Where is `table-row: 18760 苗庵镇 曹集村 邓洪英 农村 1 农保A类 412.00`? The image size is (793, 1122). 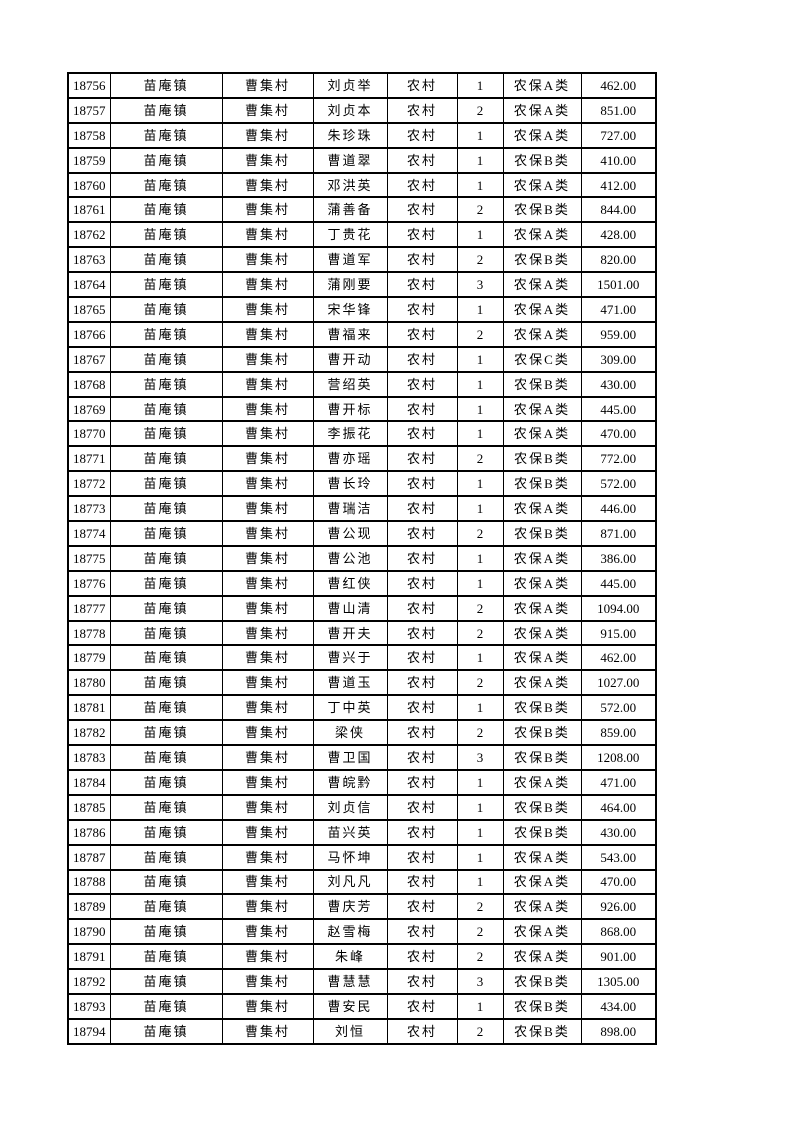
table-row: 18760 苗庵镇 曹集村 邓洪英 农村 1 农保A类 412.00 is located at coordinates (362, 185).